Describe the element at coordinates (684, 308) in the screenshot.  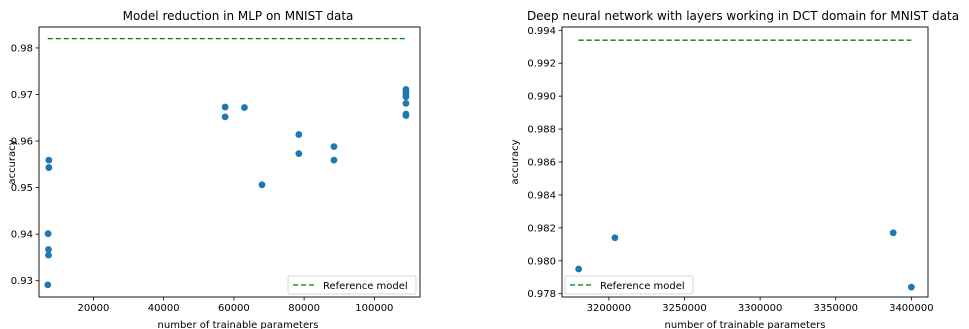
I see `x-tick-label: 3250000` at that location.